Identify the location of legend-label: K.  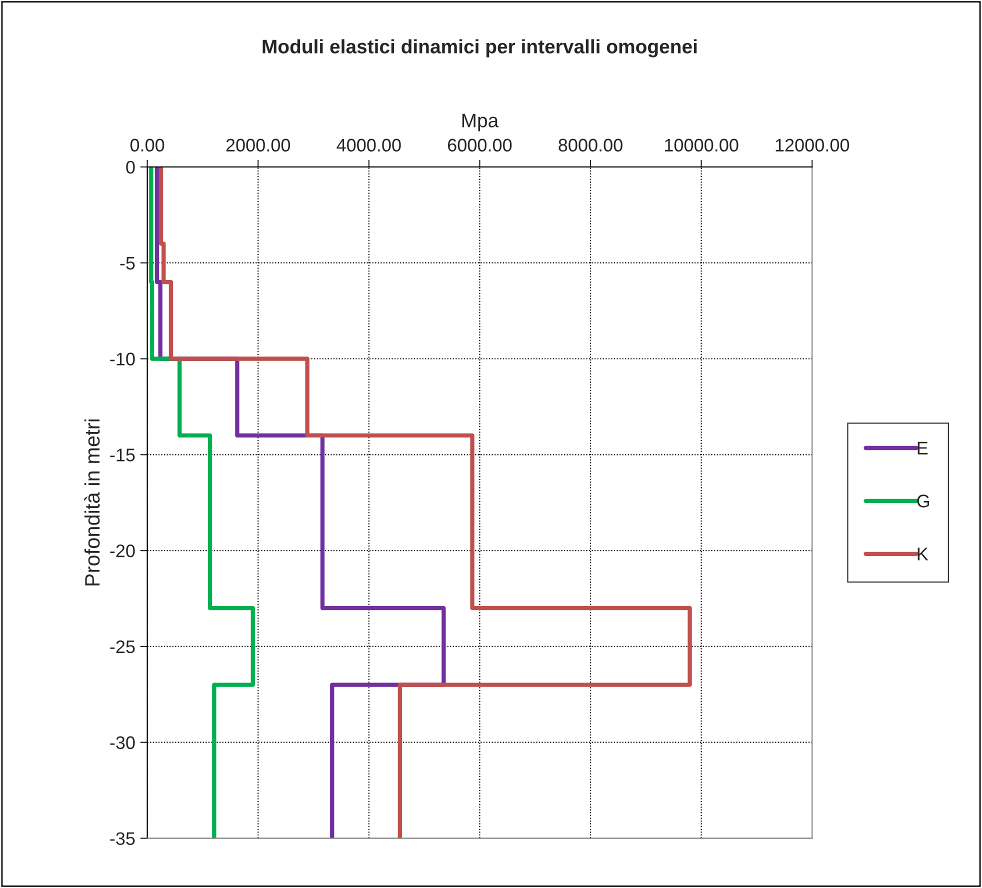
(923, 554).